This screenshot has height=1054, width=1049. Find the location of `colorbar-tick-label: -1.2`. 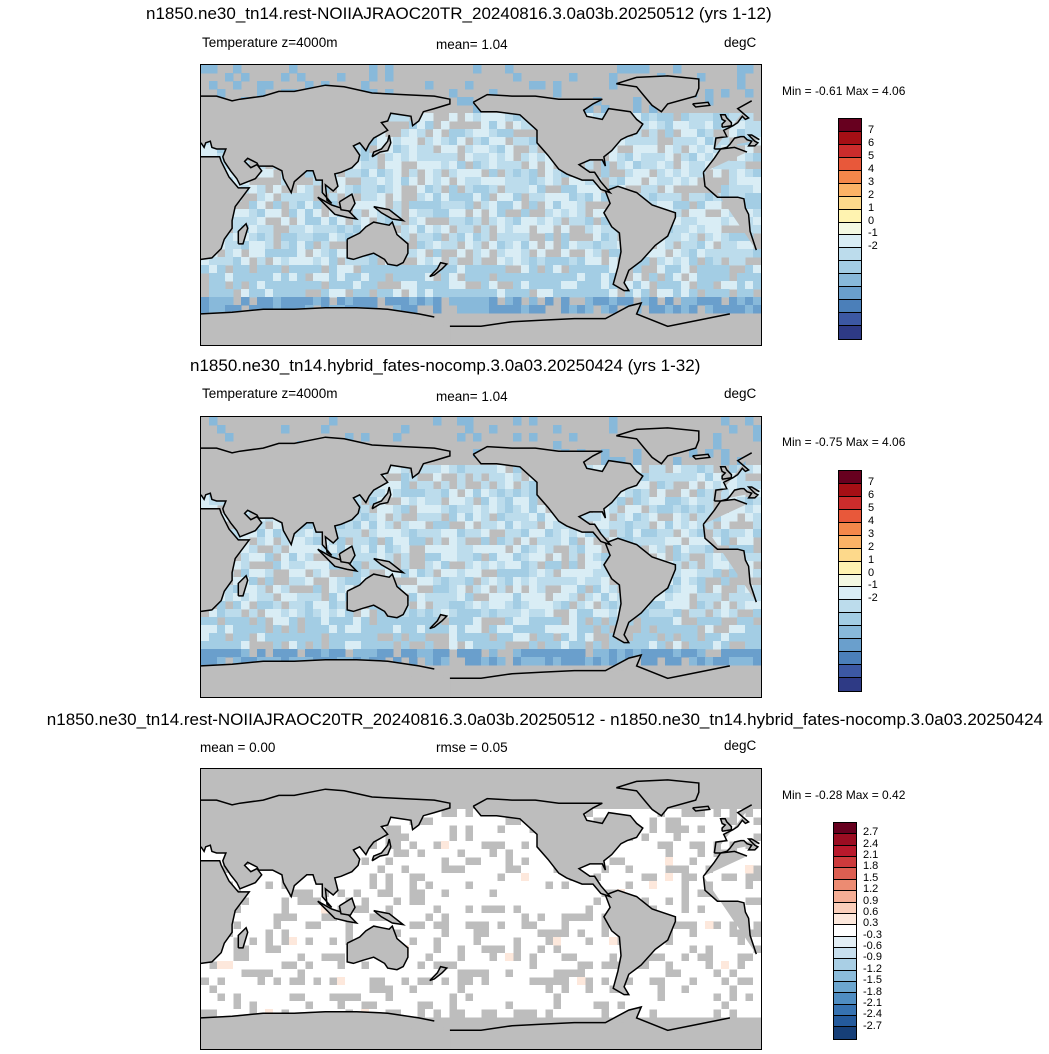

colorbar-tick-label: -1.2 is located at coordinates (872, 968).